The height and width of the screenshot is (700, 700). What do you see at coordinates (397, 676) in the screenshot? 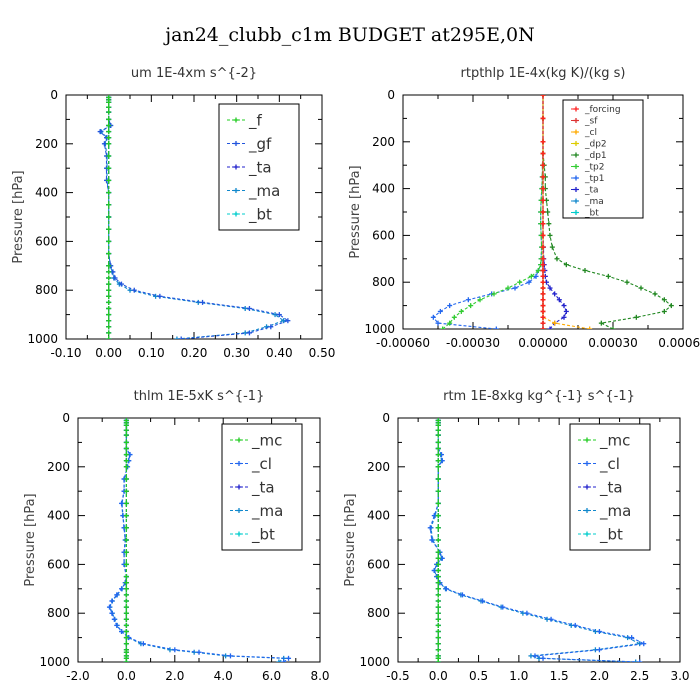
I see `x-tick-label: -0.5` at bounding box center [397, 676].